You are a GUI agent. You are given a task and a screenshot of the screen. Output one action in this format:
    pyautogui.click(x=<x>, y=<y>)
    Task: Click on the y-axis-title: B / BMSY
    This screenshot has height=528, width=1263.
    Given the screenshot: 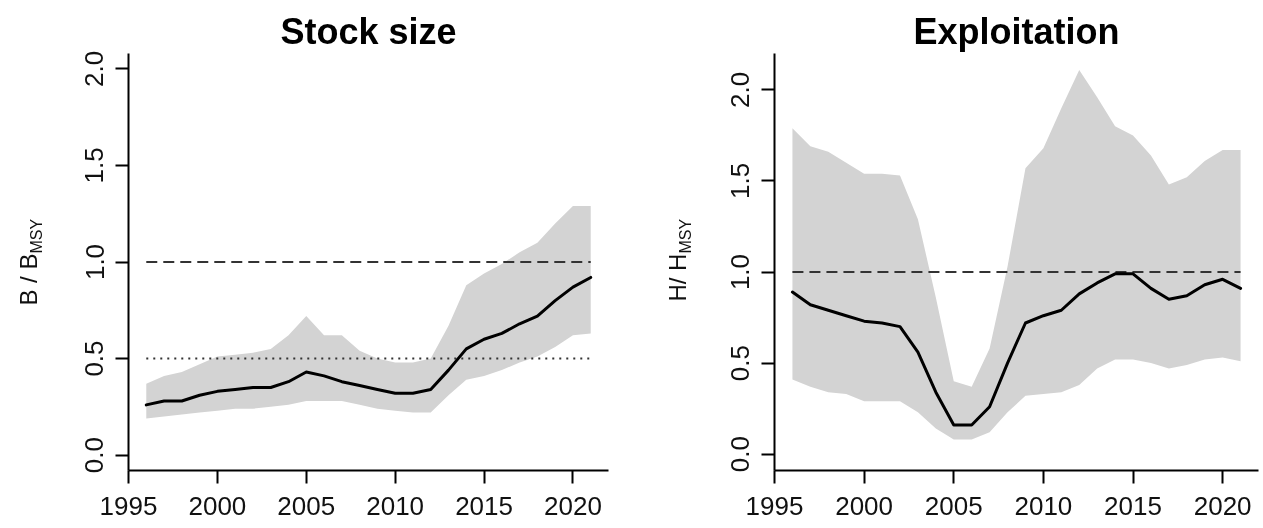 What is the action you would take?
    pyautogui.click(x=30, y=262)
    